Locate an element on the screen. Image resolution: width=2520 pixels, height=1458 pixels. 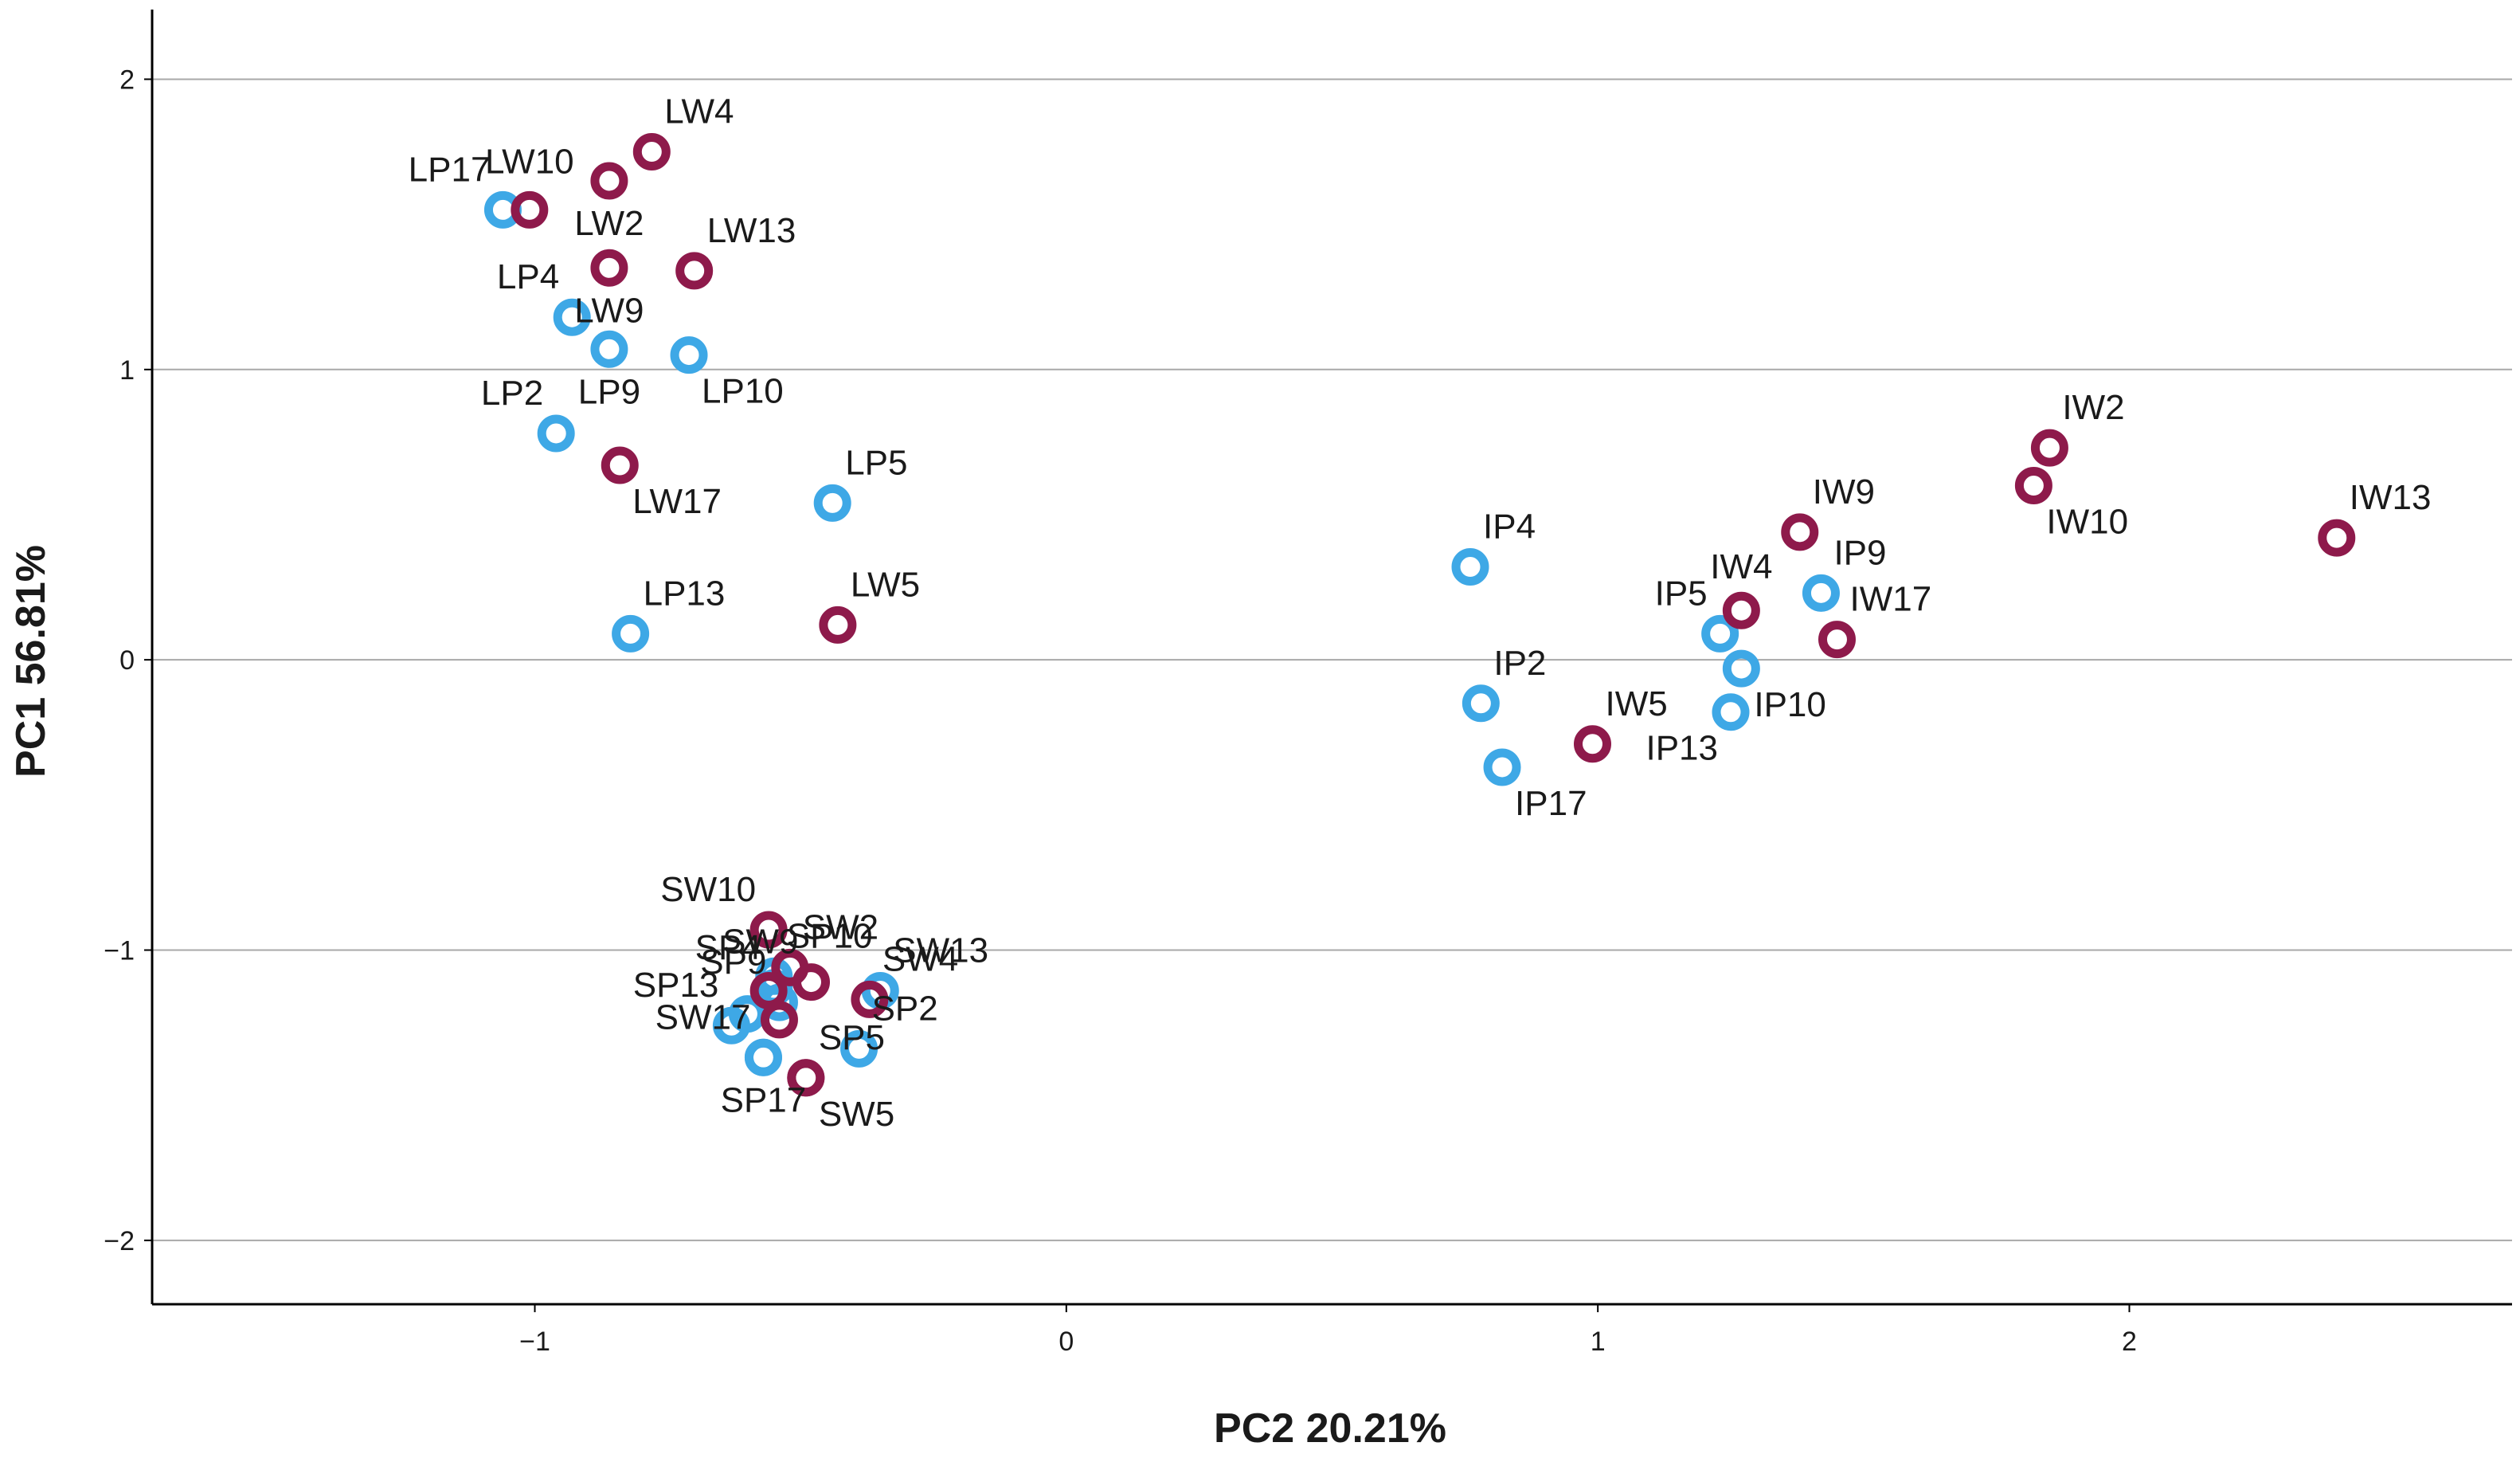
scatter-point-ip17 is located at coordinates (1502, 767).